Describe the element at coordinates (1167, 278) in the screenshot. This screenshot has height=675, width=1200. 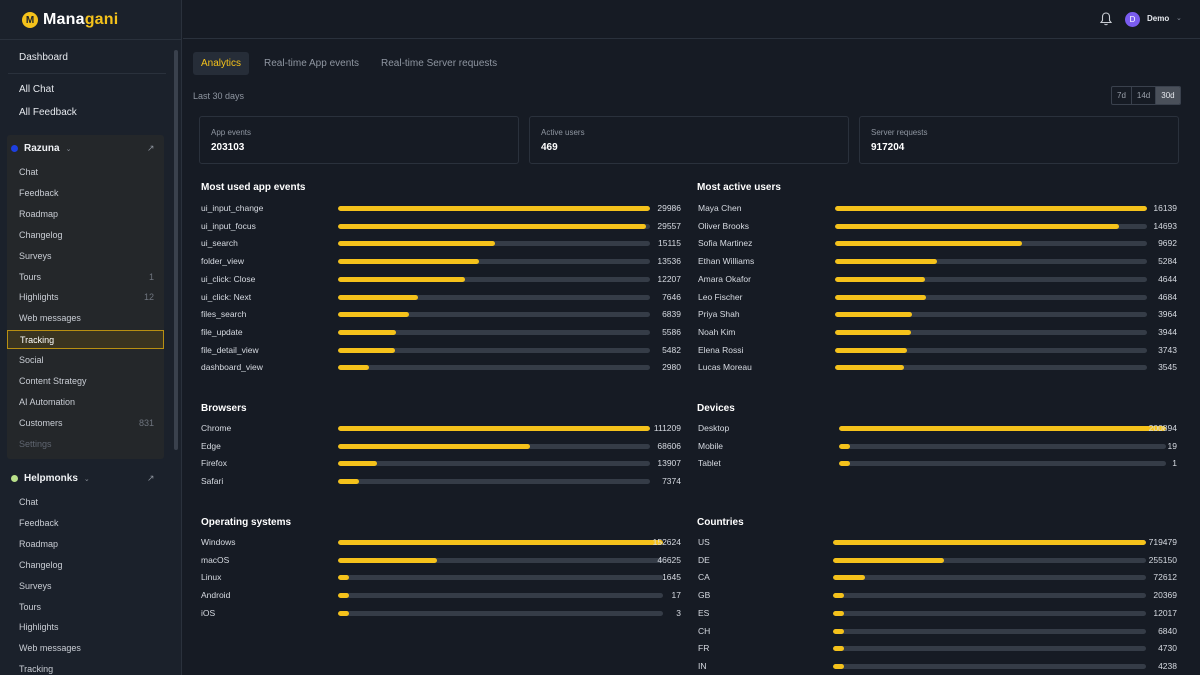
I see `row-value-active_users-amara-okafor: 4644` at that location.